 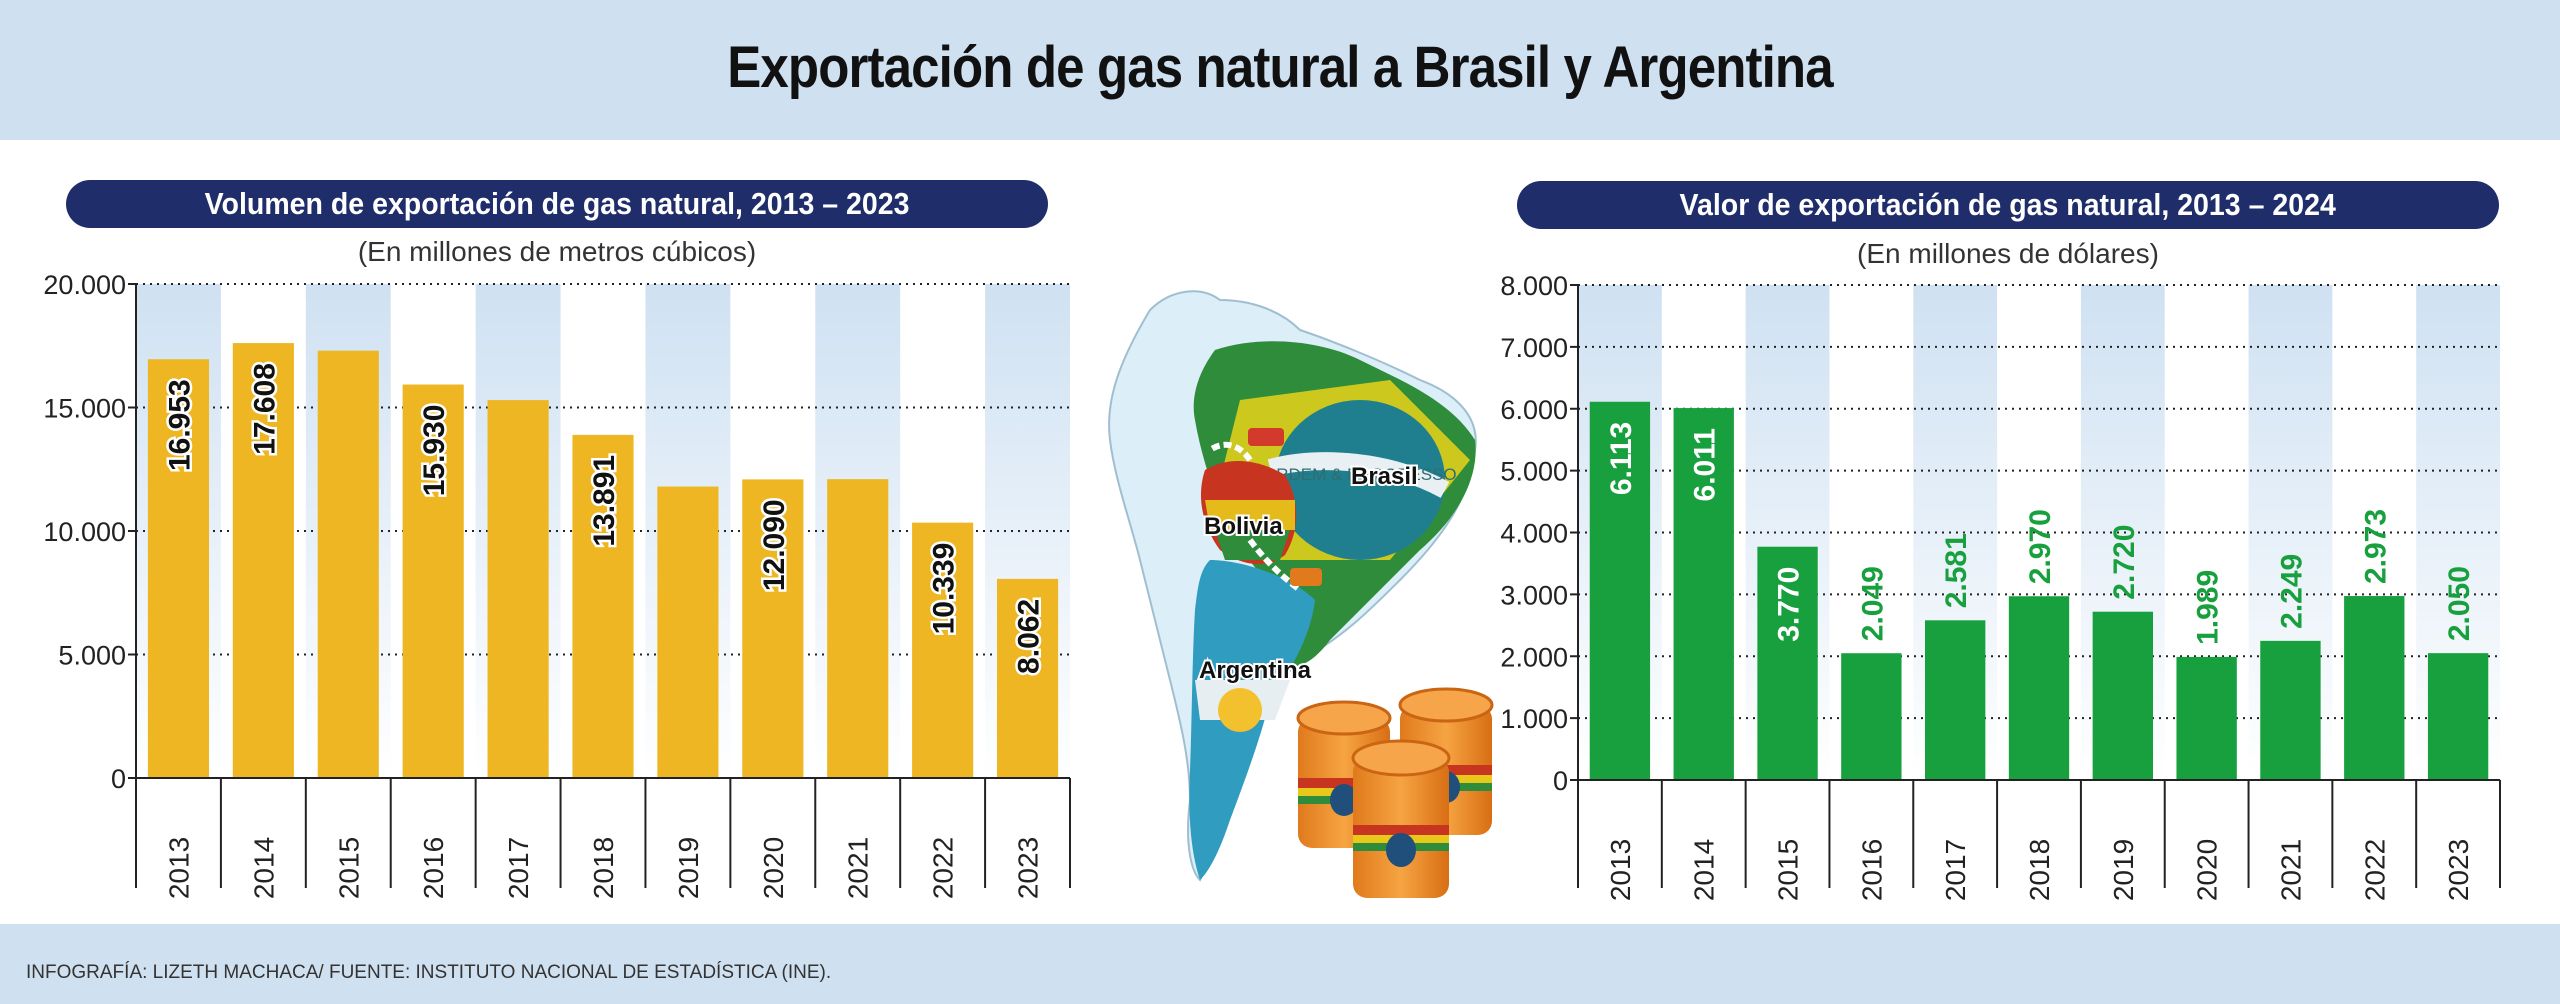 I want to click on data-label-2013: 16.953, so click(x=179, y=425).